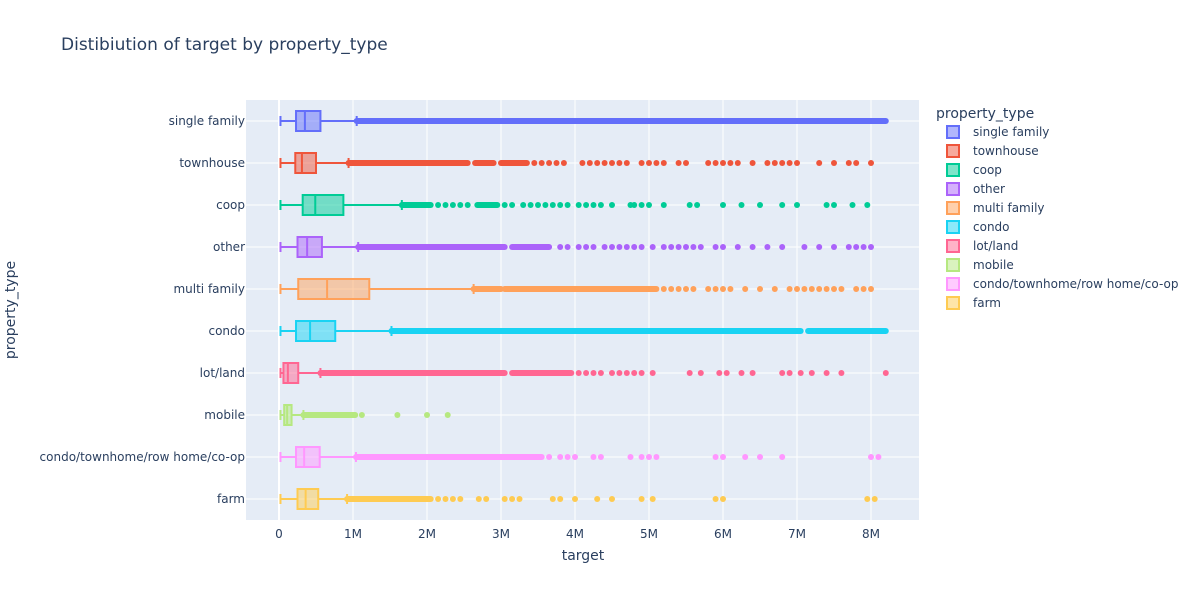  I want to click on box-series-townhouse, so click(576, 163).